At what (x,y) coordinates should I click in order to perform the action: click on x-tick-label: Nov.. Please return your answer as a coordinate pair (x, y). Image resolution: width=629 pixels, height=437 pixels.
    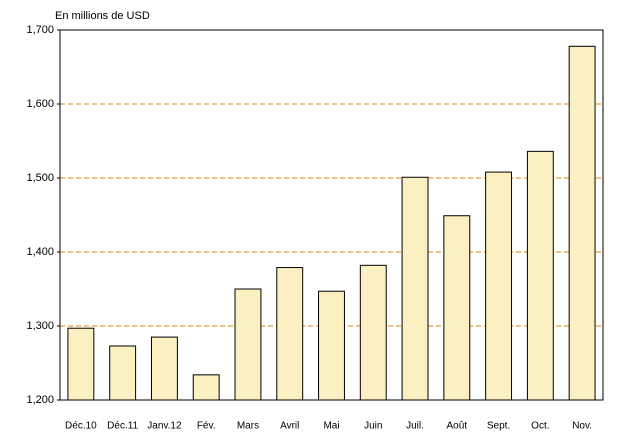
    Looking at the image, I should click on (582, 426).